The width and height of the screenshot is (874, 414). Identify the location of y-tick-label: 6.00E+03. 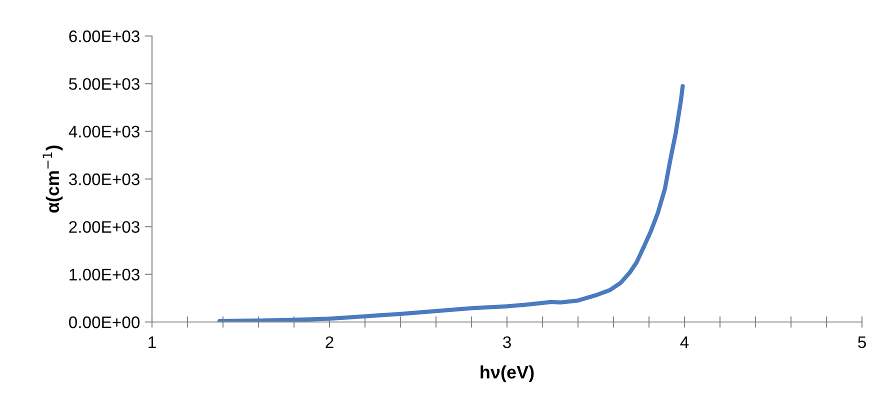
(104, 36).